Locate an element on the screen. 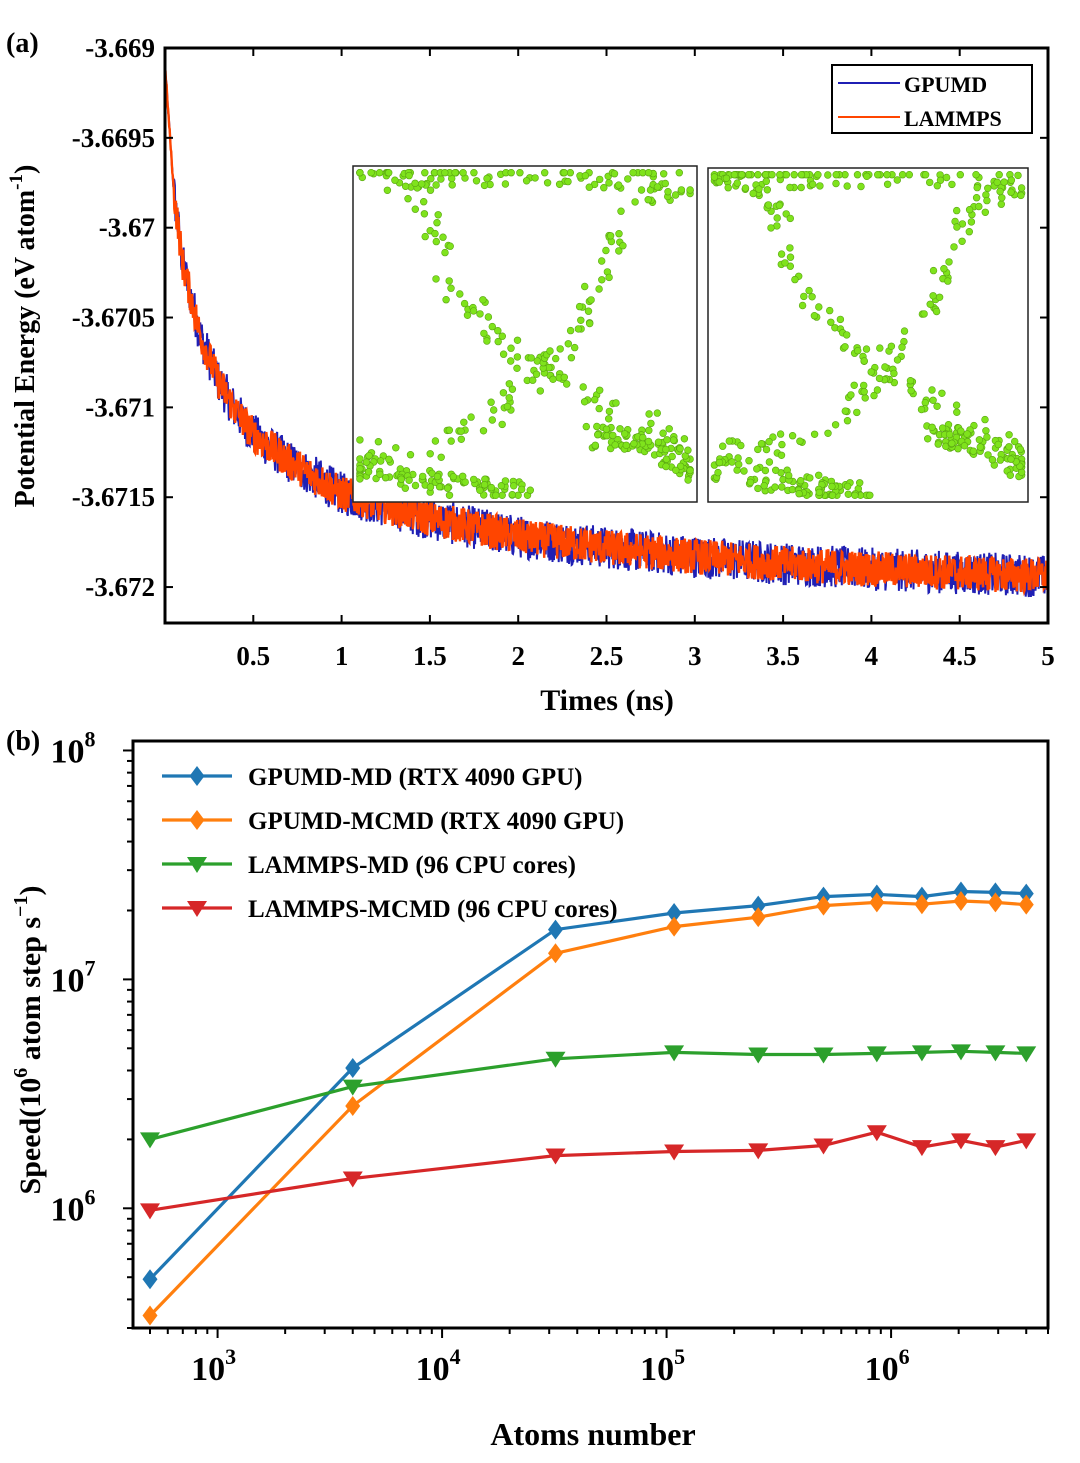  y-tick-label: -3.6695 is located at coordinates (113, 138).